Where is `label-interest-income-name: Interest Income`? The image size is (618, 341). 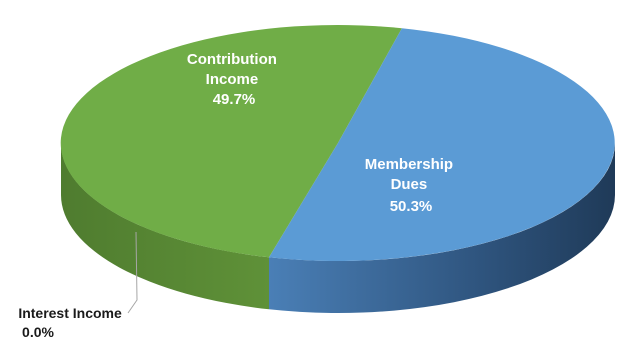 label-interest-income-name: Interest Income is located at coordinates (70, 313).